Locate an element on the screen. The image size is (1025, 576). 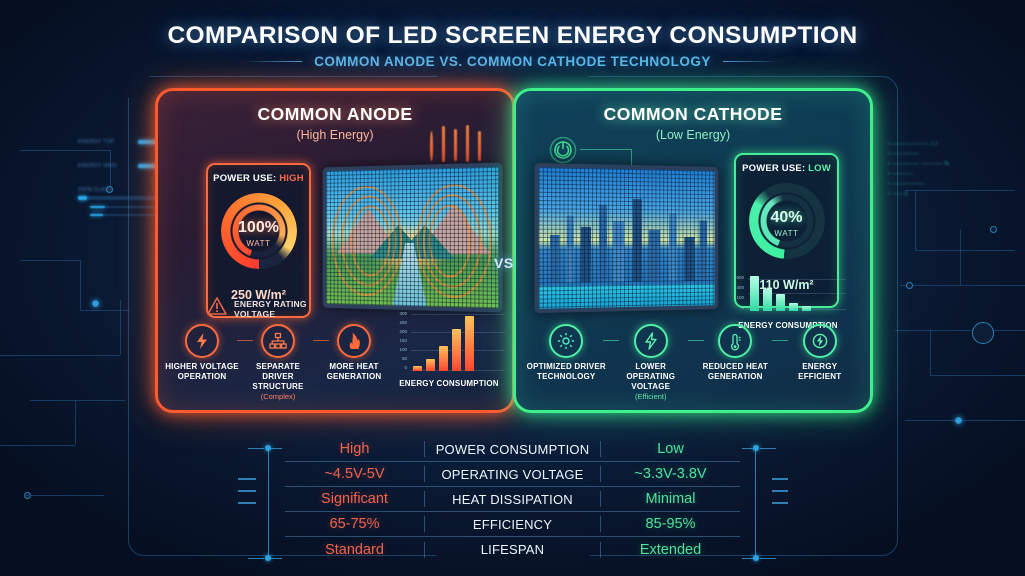
power-gauge-left: 100% WATT is located at coordinates (258, 231).